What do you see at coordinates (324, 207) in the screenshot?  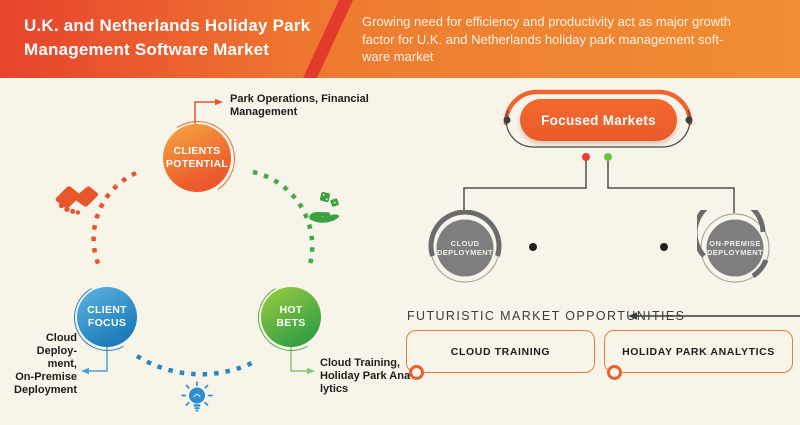 I see `money-hand-icon` at bounding box center [324, 207].